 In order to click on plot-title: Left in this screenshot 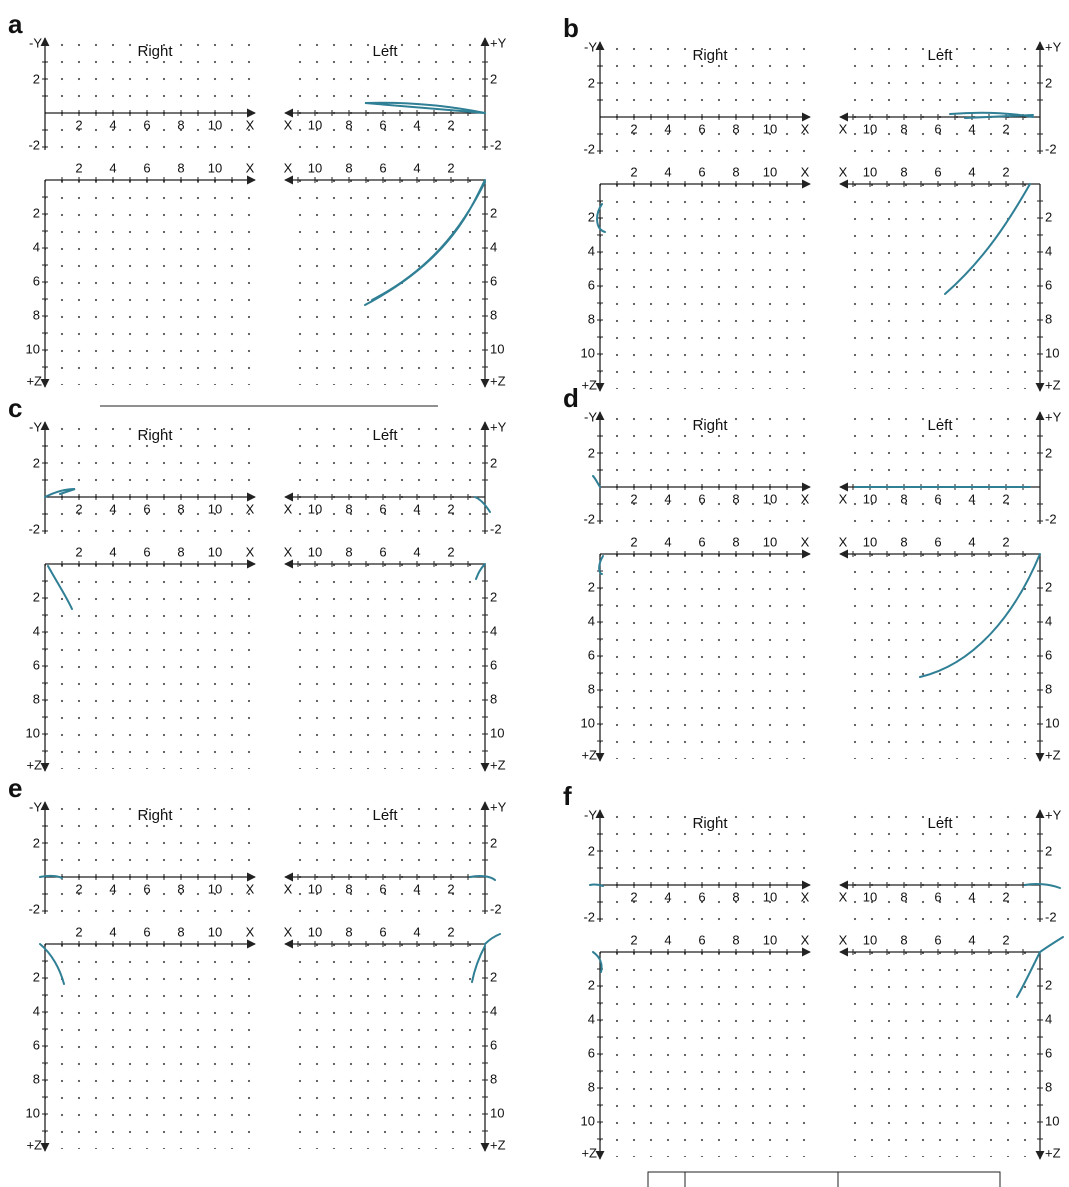, I will do `click(940, 55)`.